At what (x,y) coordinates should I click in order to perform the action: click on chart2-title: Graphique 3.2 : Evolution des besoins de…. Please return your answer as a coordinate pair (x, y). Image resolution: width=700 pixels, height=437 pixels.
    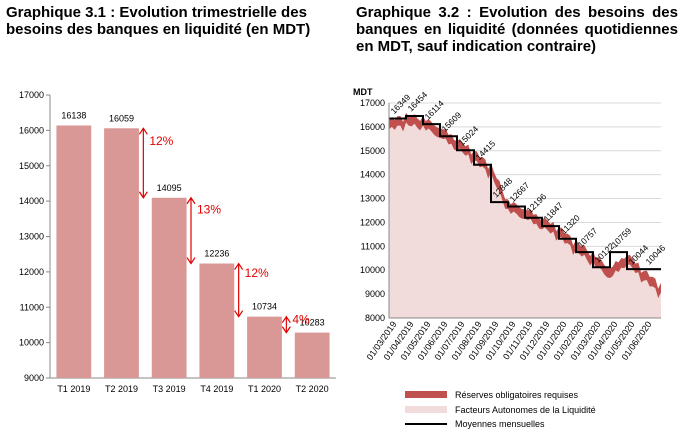
    Looking at the image, I should click on (517, 29).